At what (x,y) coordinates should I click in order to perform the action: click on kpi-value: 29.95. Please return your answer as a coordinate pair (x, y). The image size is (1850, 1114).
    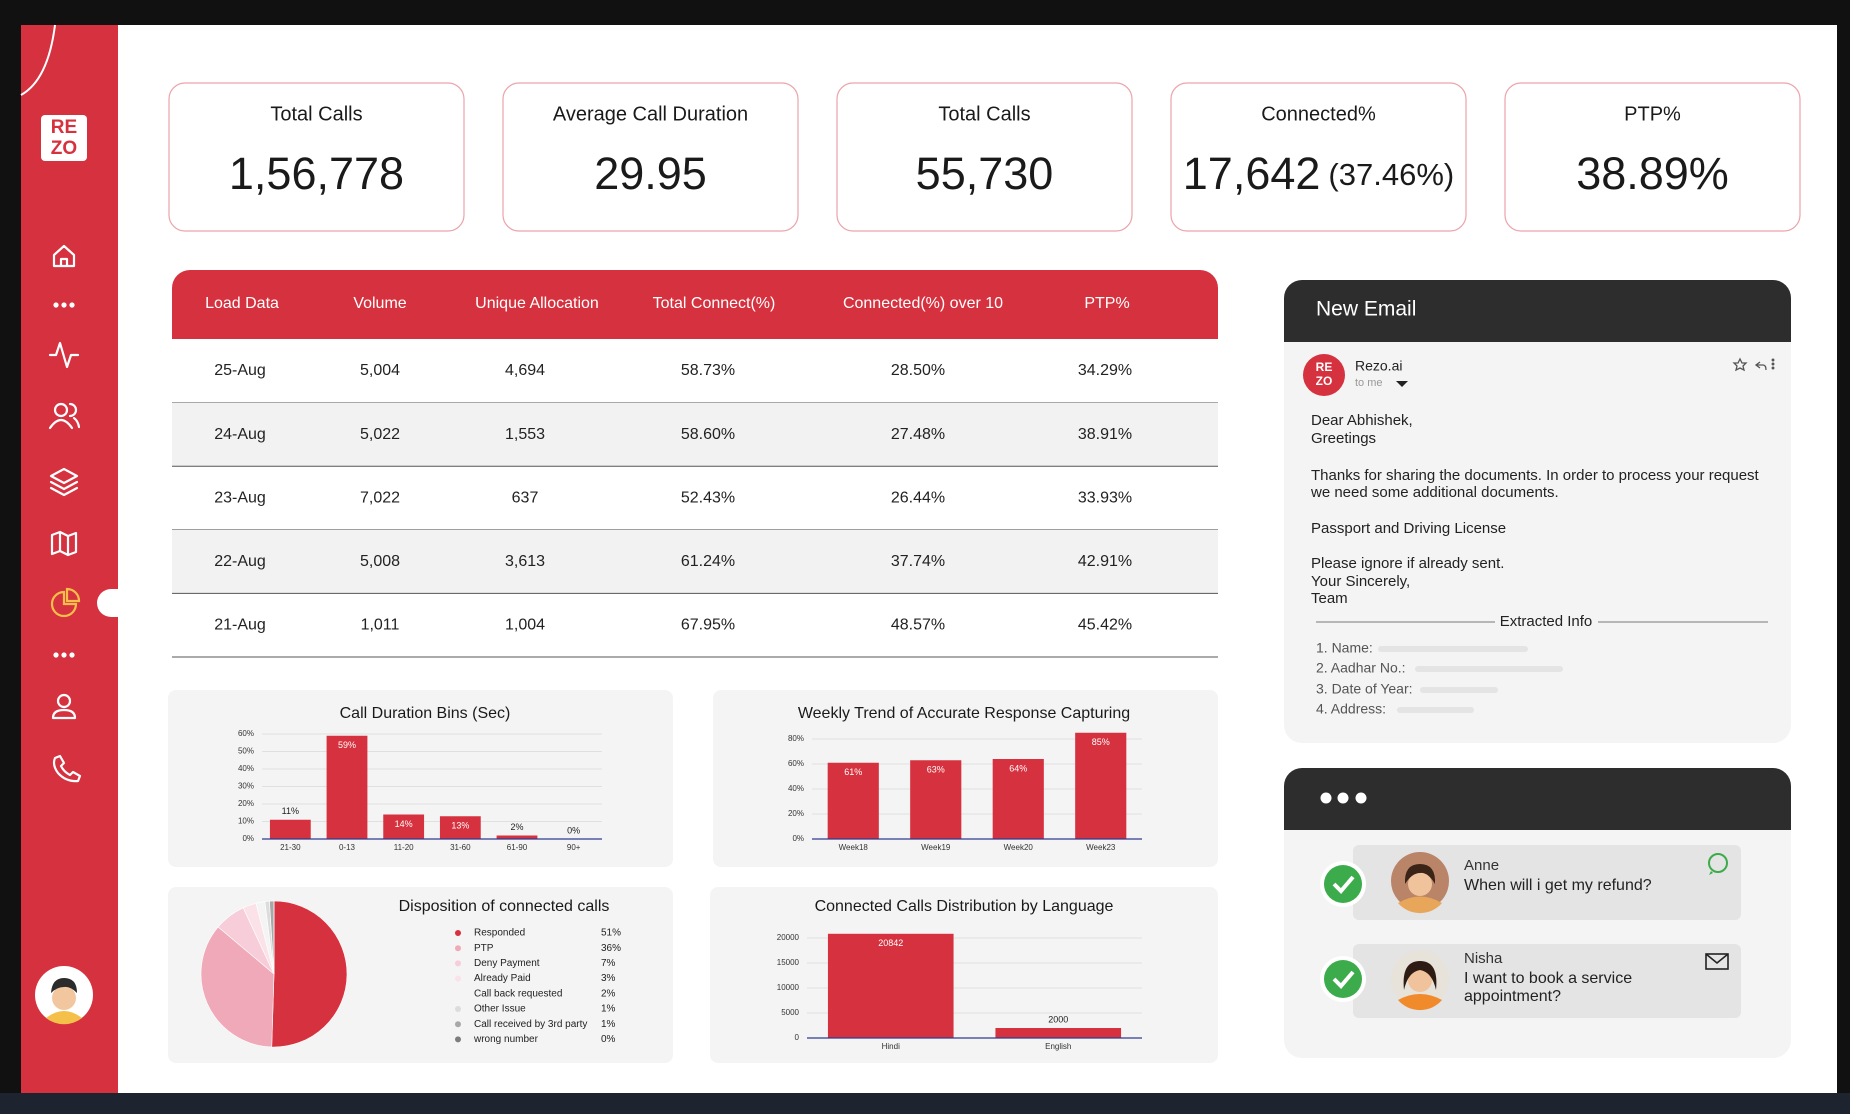
    Looking at the image, I should click on (650, 173).